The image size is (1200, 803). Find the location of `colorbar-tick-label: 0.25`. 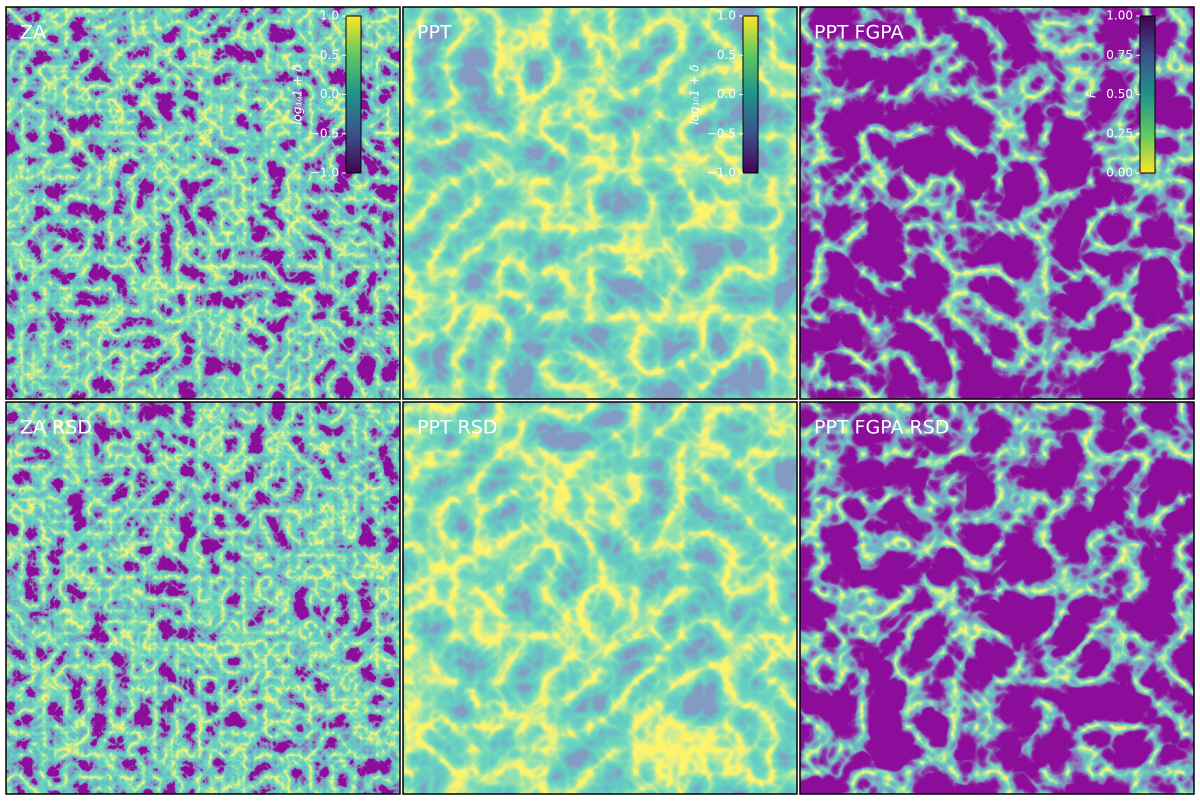

colorbar-tick-label: 0.25 is located at coordinates (1119, 133).